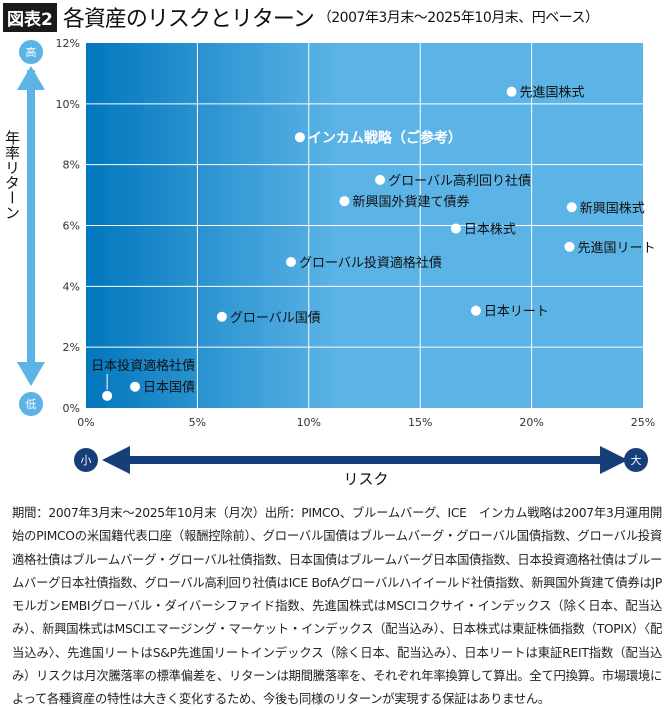 The width and height of the screenshot is (670, 708). I want to click on x-tick-label: 5%, so click(197, 422).